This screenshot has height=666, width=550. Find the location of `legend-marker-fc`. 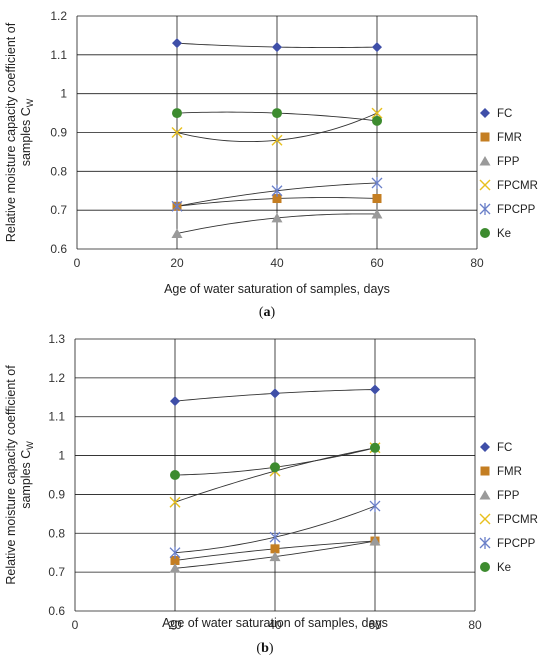

legend-marker-fc is located at coordinates (485, 447).